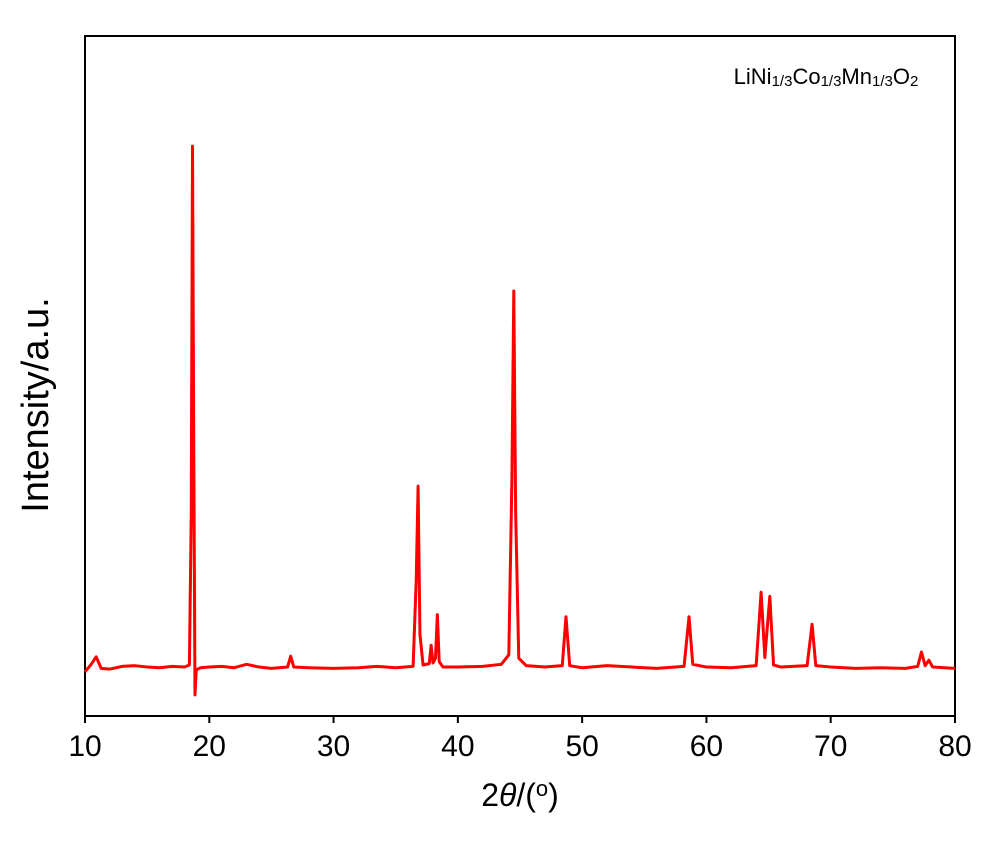  I want to click on x-tick-label: 60, so click(706, 746).